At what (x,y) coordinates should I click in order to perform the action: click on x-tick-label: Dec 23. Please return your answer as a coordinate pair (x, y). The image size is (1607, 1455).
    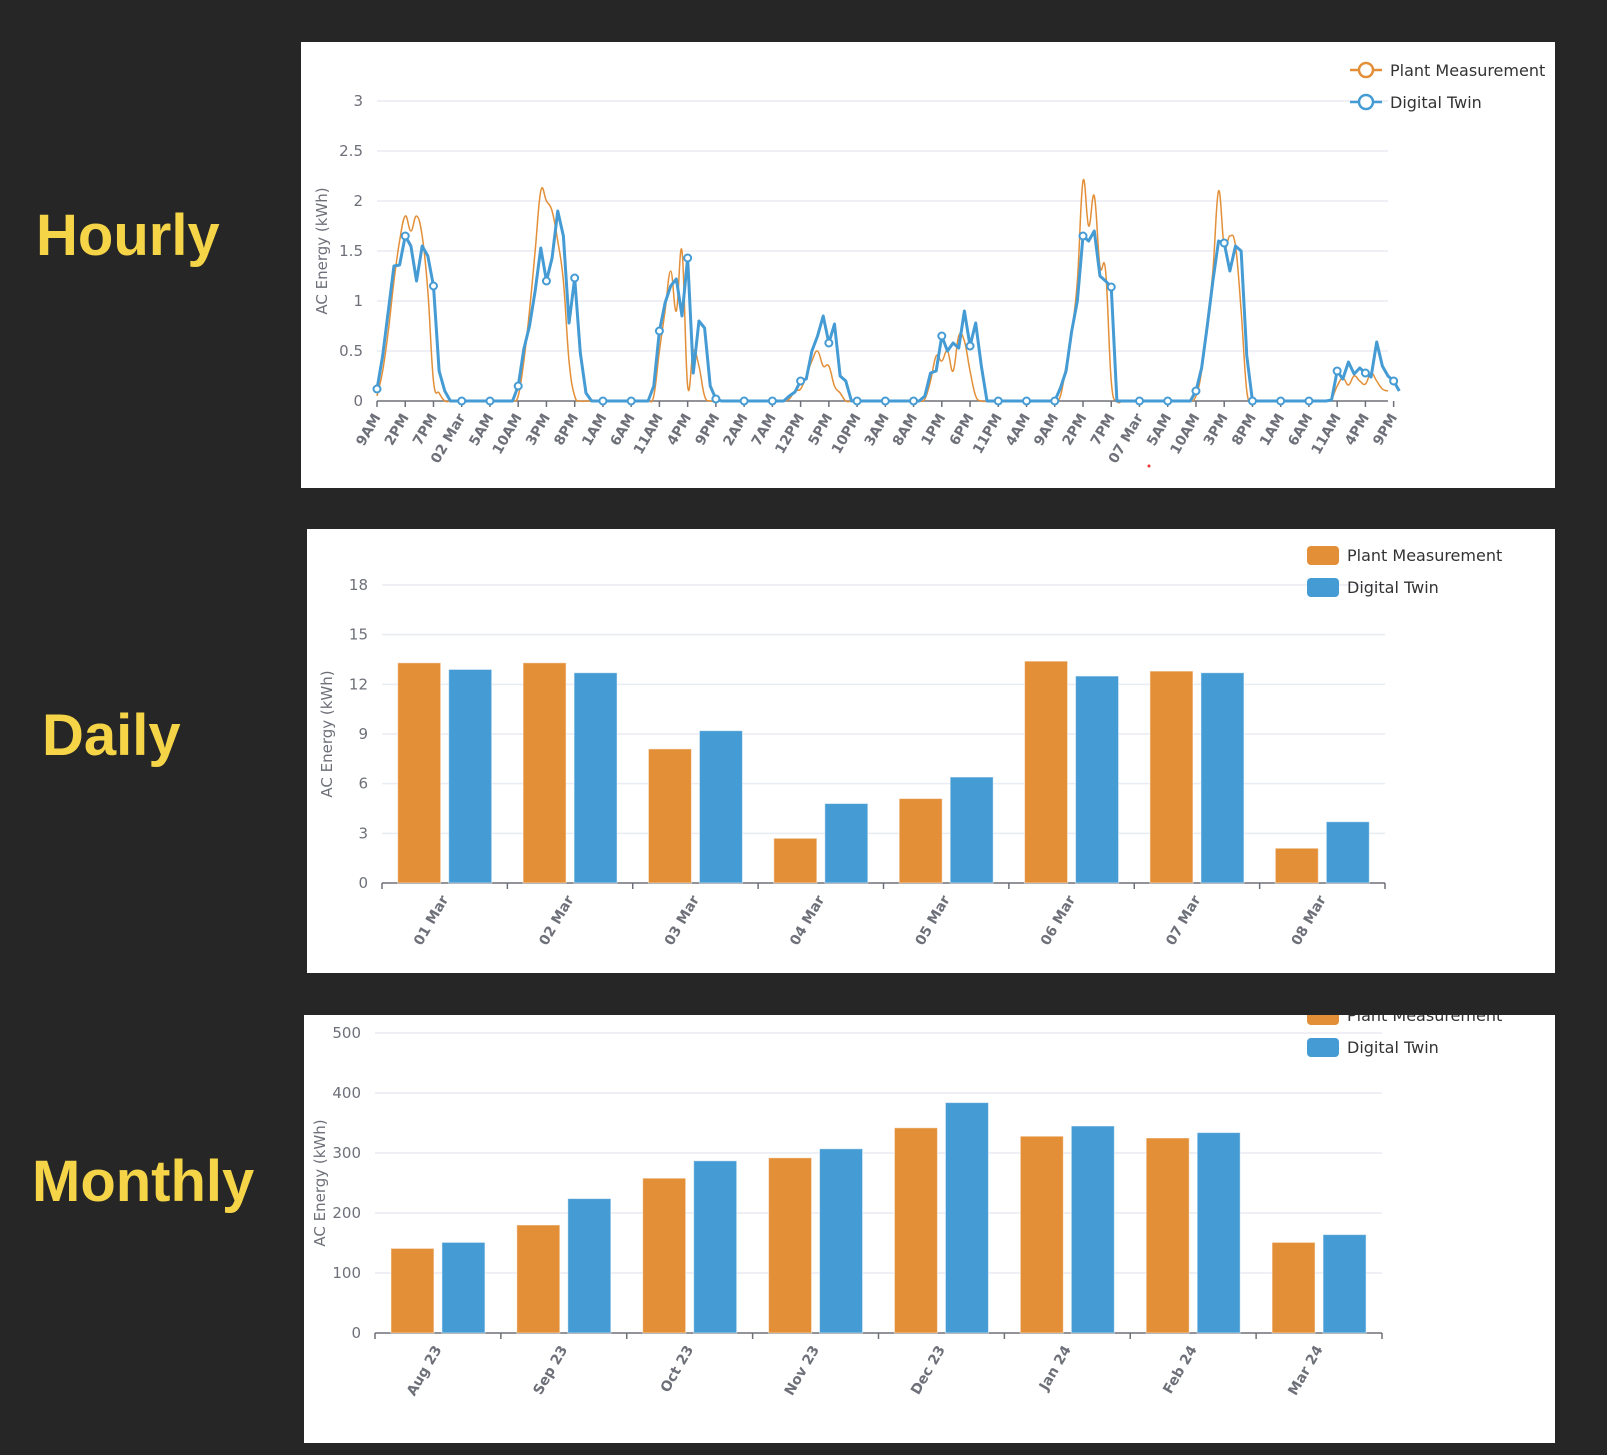
    Looking at the image, I should click on (928, 1370).